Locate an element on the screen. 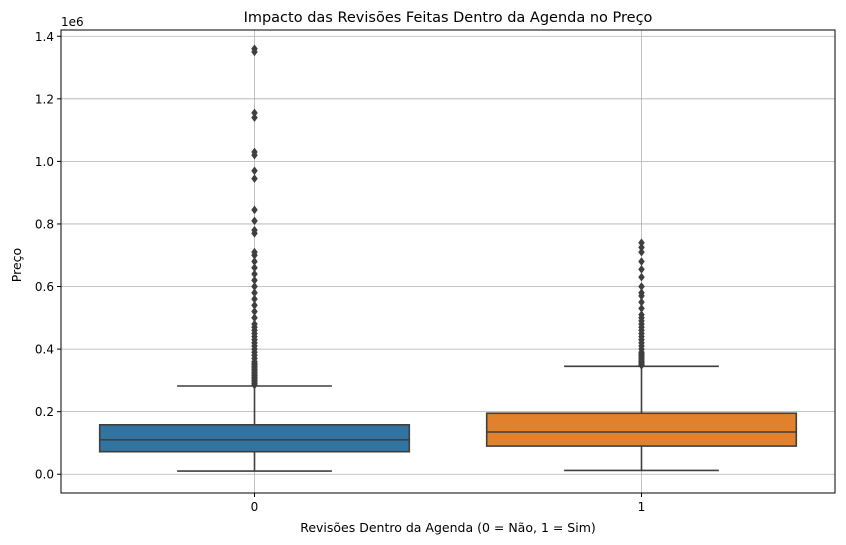 The width and height of the screenshot is (846, 545). y-tick-label: 0.6 is located at coordinates (44, 287).